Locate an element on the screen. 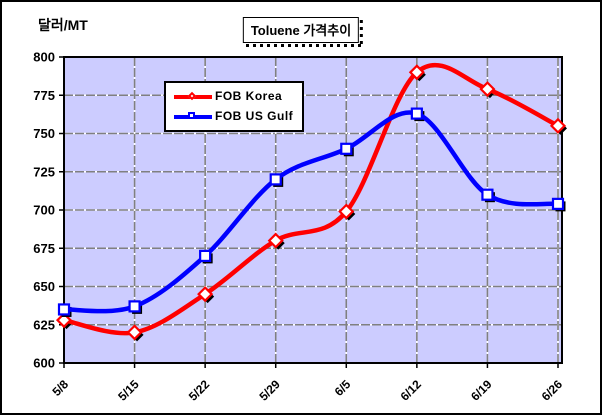  svg-text: 625 is located at coordinates (44, 324).